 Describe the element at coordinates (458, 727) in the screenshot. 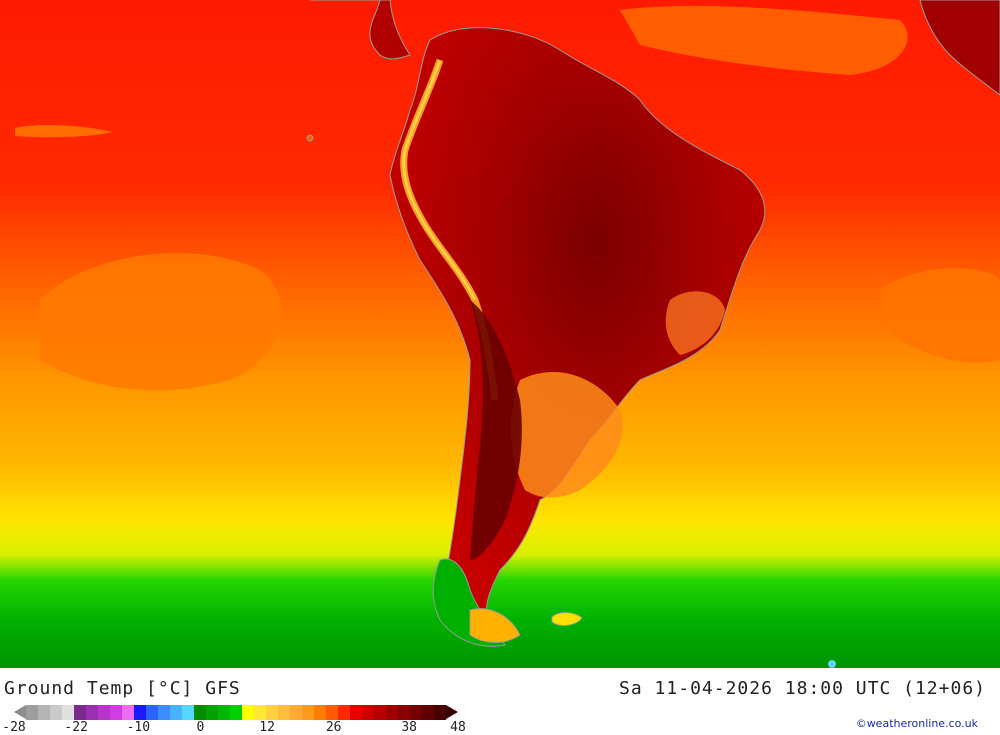

I see `legend-tick-label: 48` at that location.